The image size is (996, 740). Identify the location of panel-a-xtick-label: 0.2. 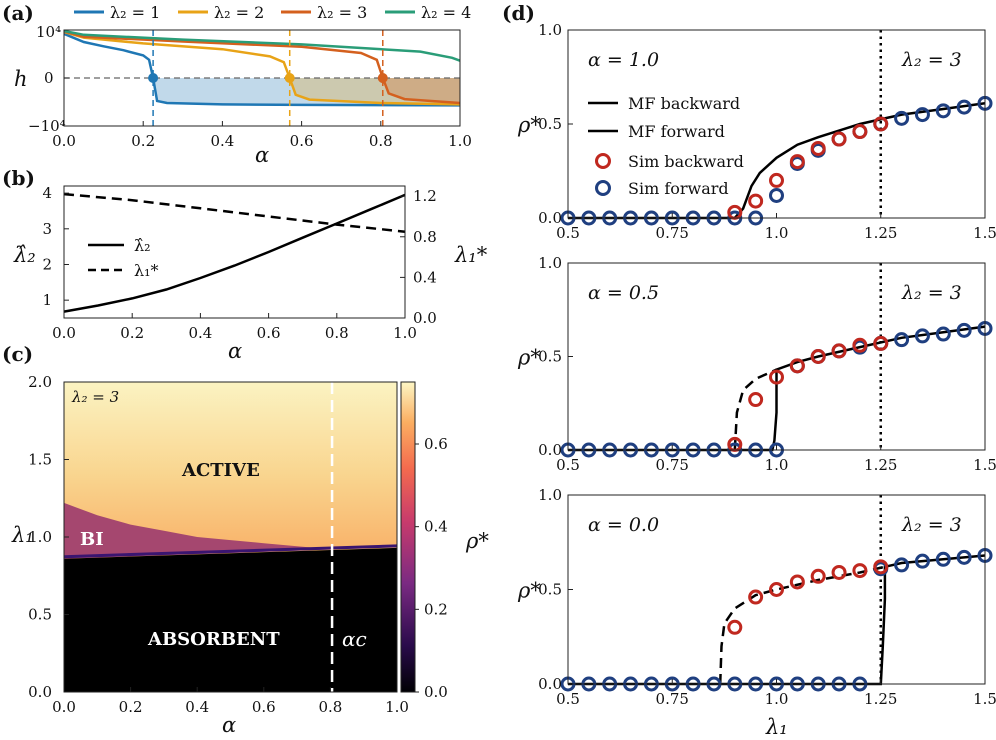
(143, 141).